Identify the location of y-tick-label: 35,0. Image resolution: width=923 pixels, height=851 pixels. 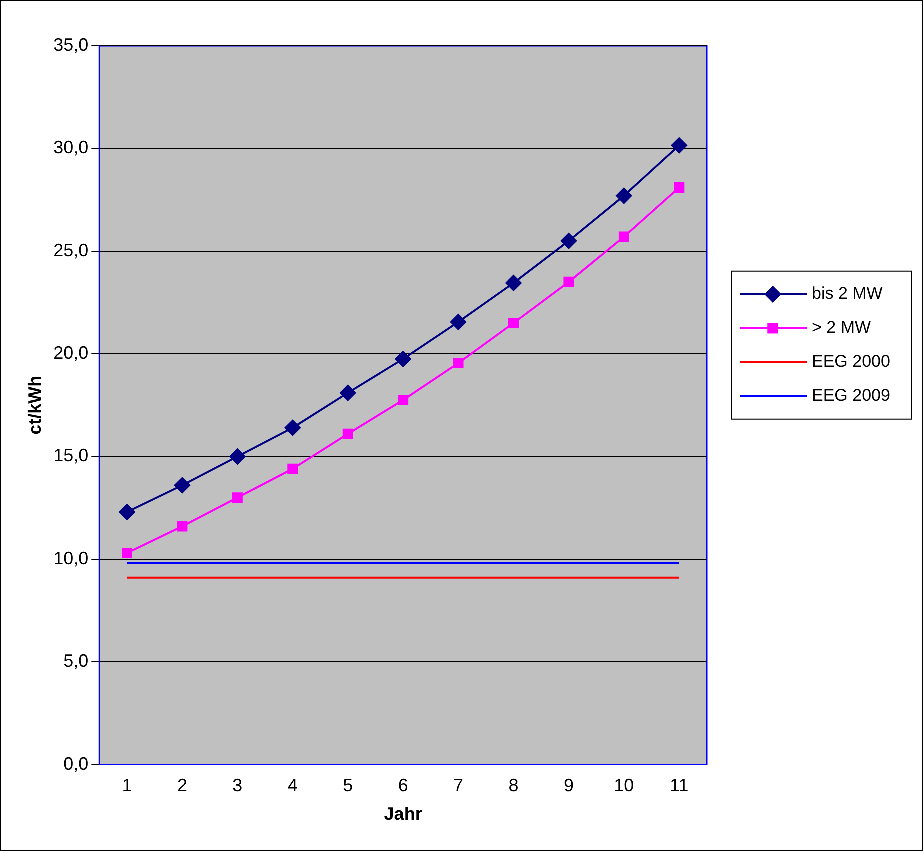
(71, 44).